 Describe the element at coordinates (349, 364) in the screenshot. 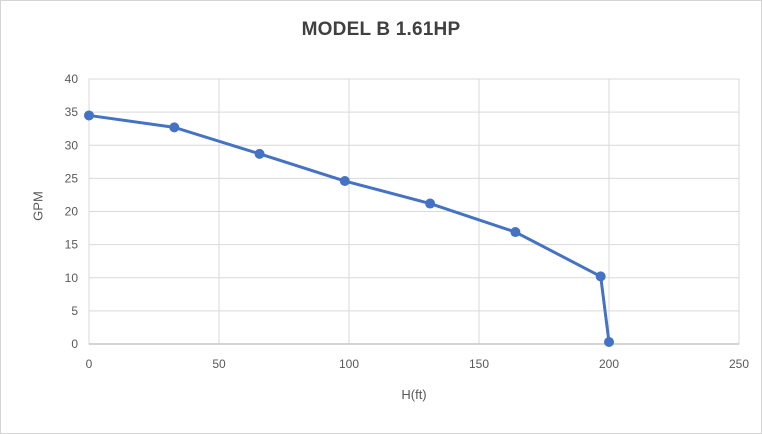

I see `x-tick-label: 100` at that location.